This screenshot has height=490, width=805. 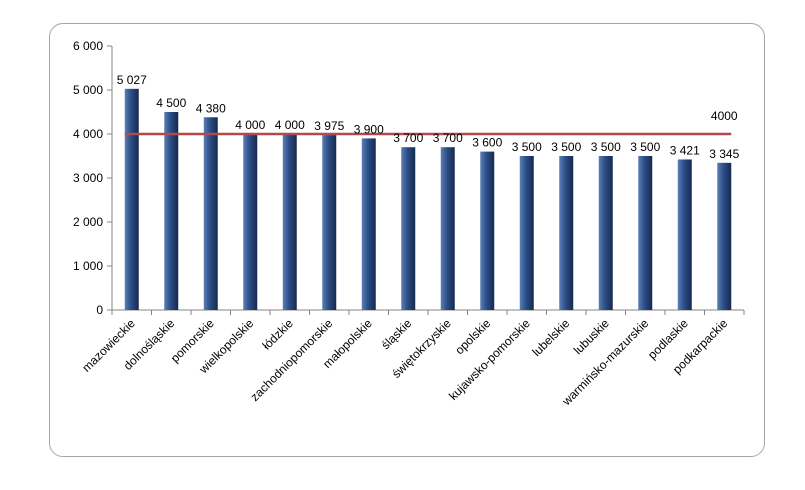 I want to click on value-label: 3 421, so click(x=685, y=150).